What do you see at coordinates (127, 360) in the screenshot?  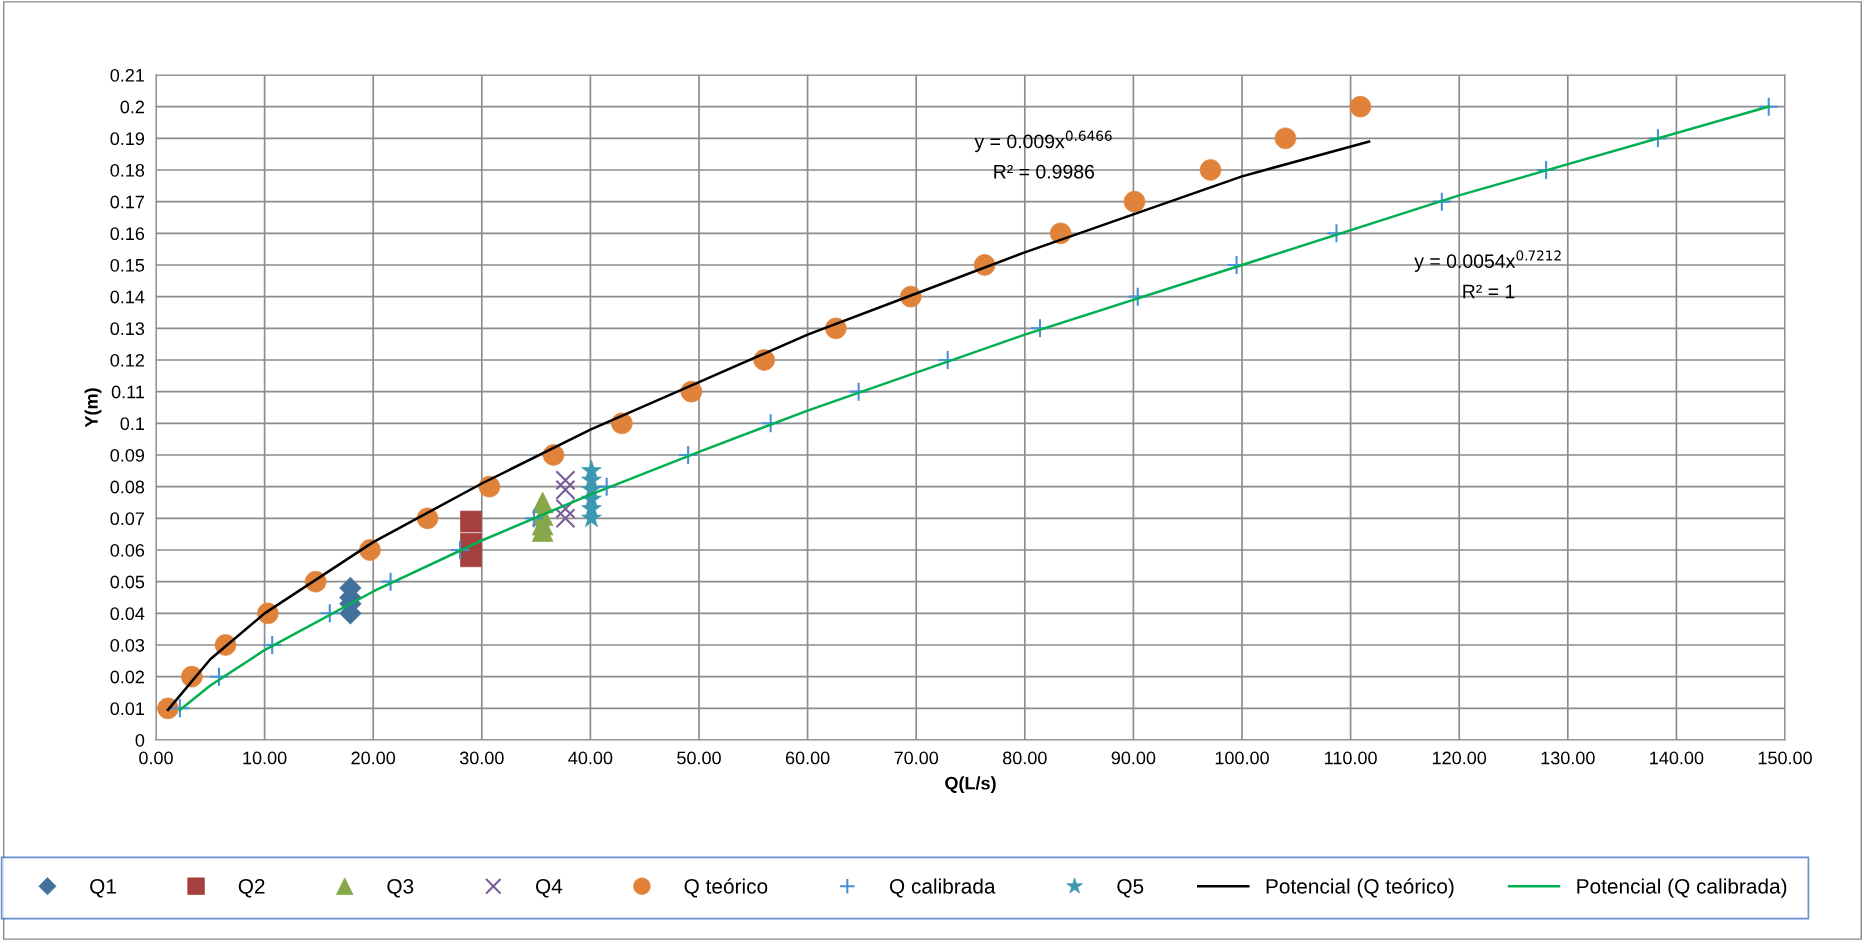 I see `y-tick-label: 0.12` at bounding box center [127, 360].